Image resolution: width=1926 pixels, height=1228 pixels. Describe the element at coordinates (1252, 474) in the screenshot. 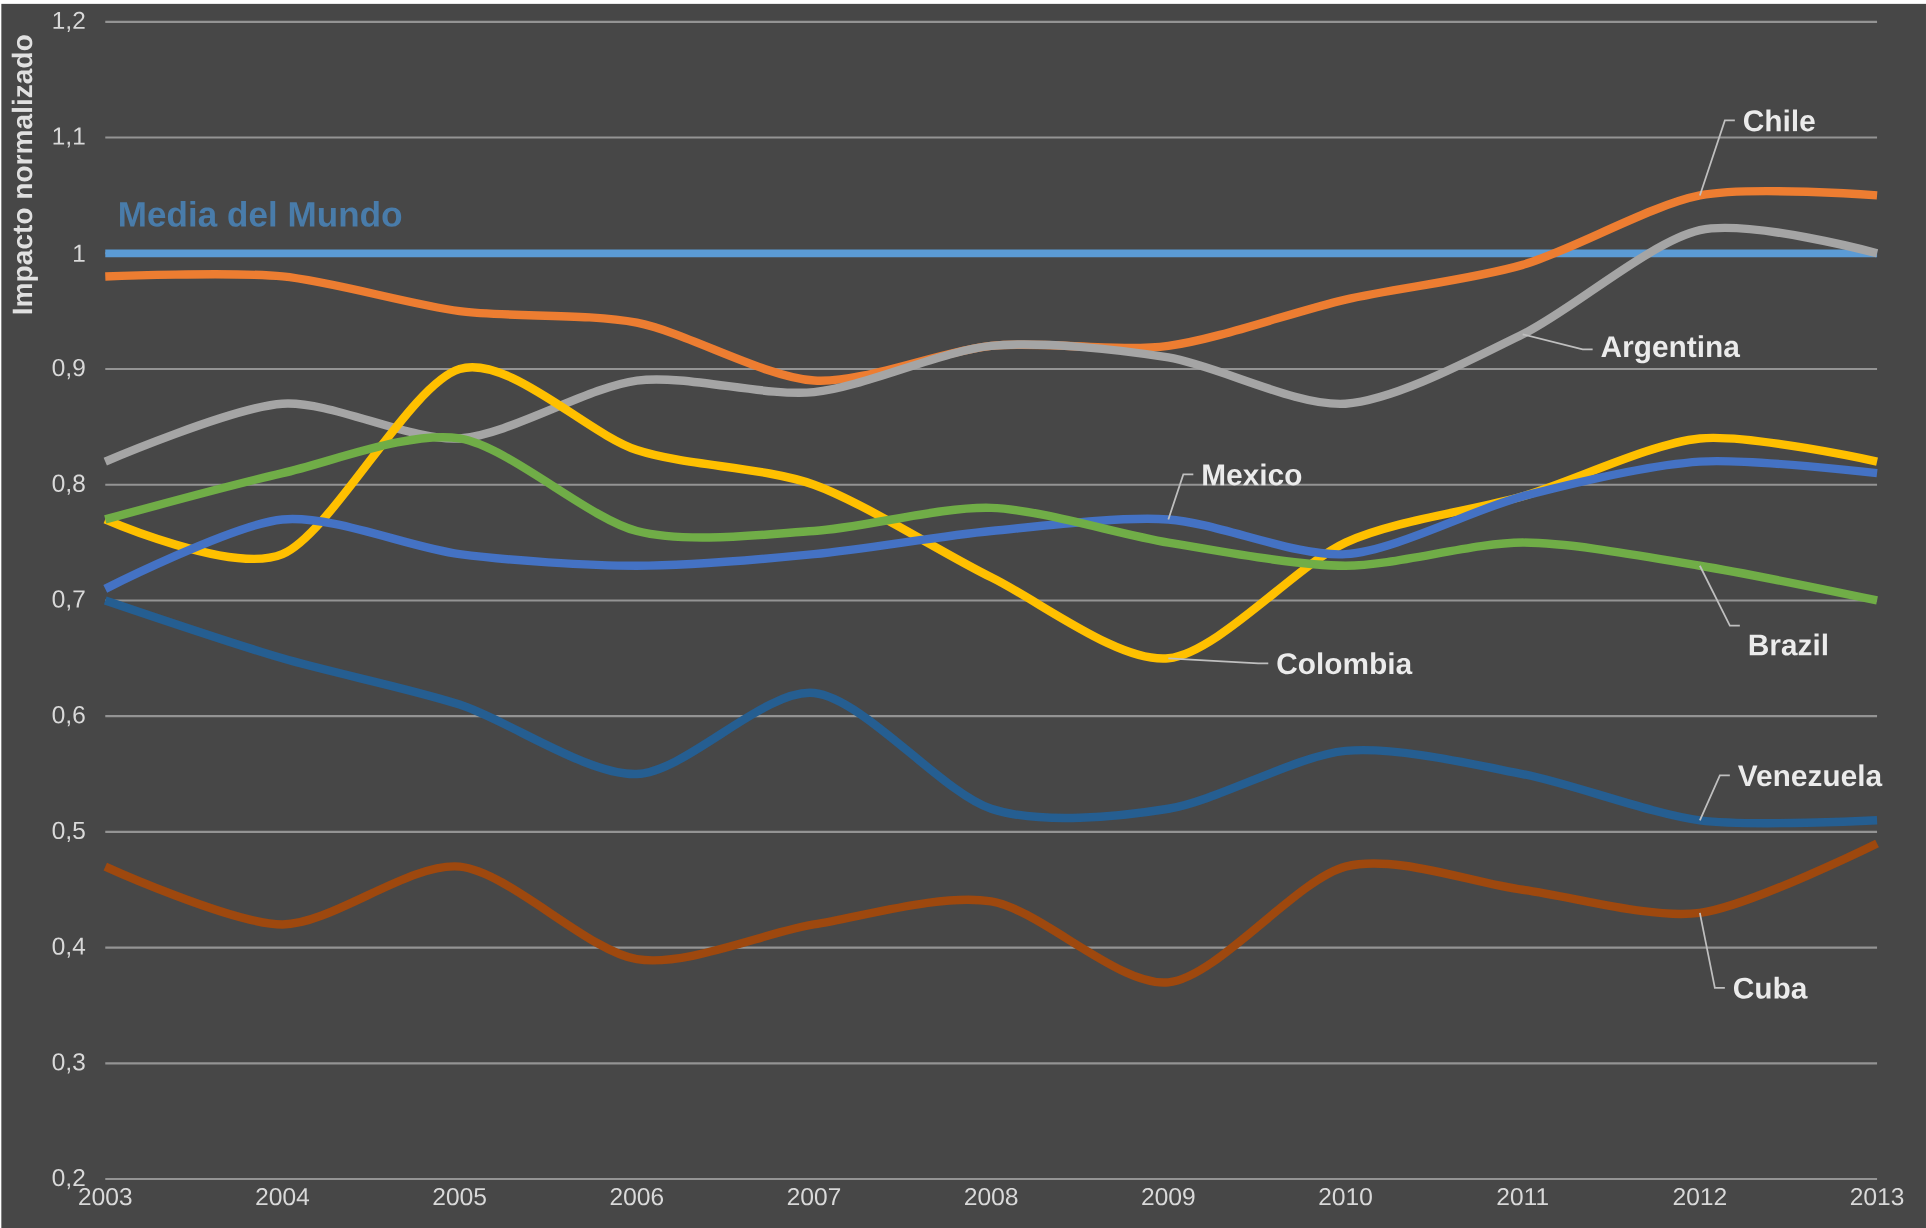

I see `series-label: Mexico` at that location.